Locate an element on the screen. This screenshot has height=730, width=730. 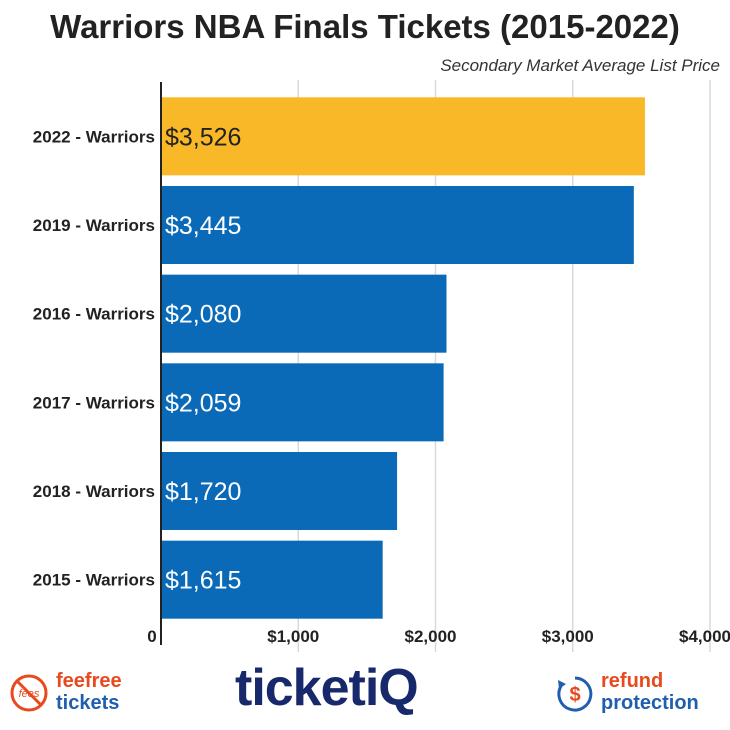
category-label: 2017 - Warriors is located at coordinates (94, 402).